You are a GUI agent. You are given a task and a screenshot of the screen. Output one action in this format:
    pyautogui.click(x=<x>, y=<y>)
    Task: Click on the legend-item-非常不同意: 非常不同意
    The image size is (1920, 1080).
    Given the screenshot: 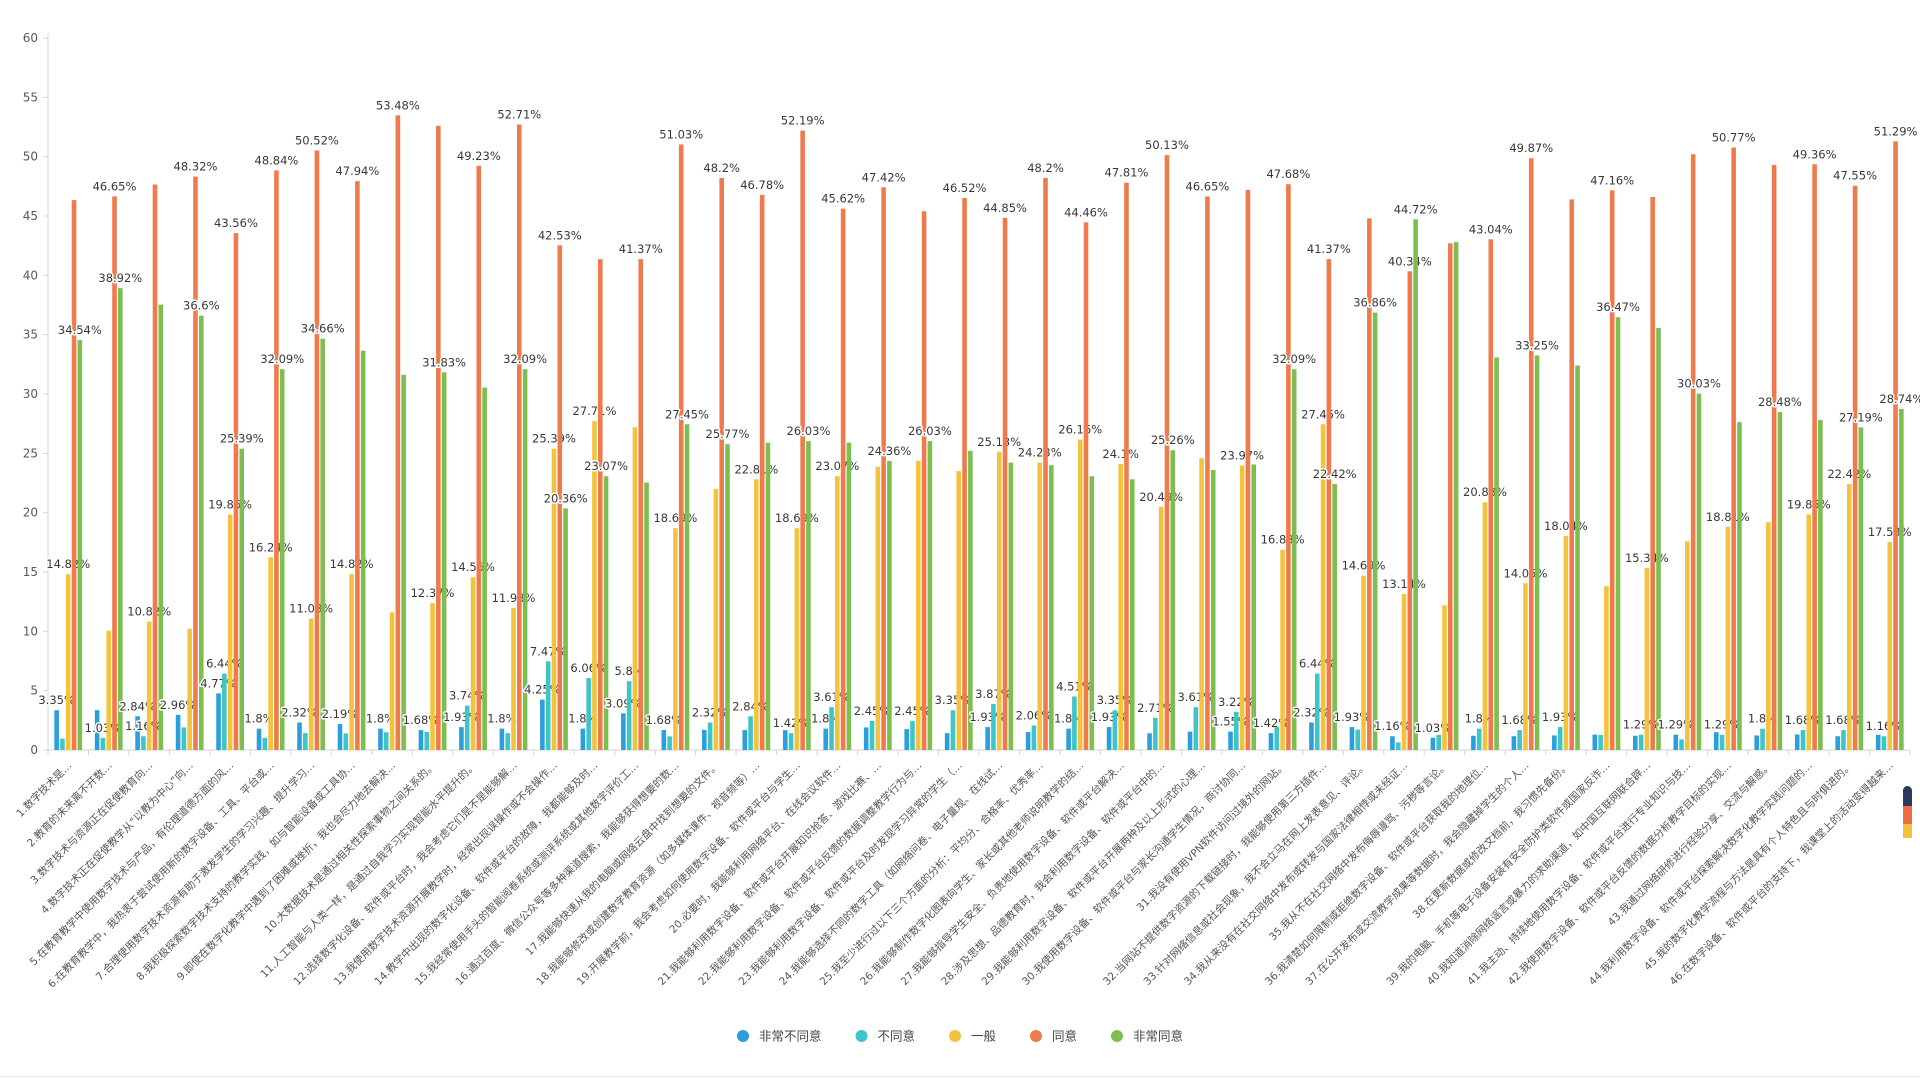 What is the action you would take?
    pyautogui.click(x=779, y=1036)
    